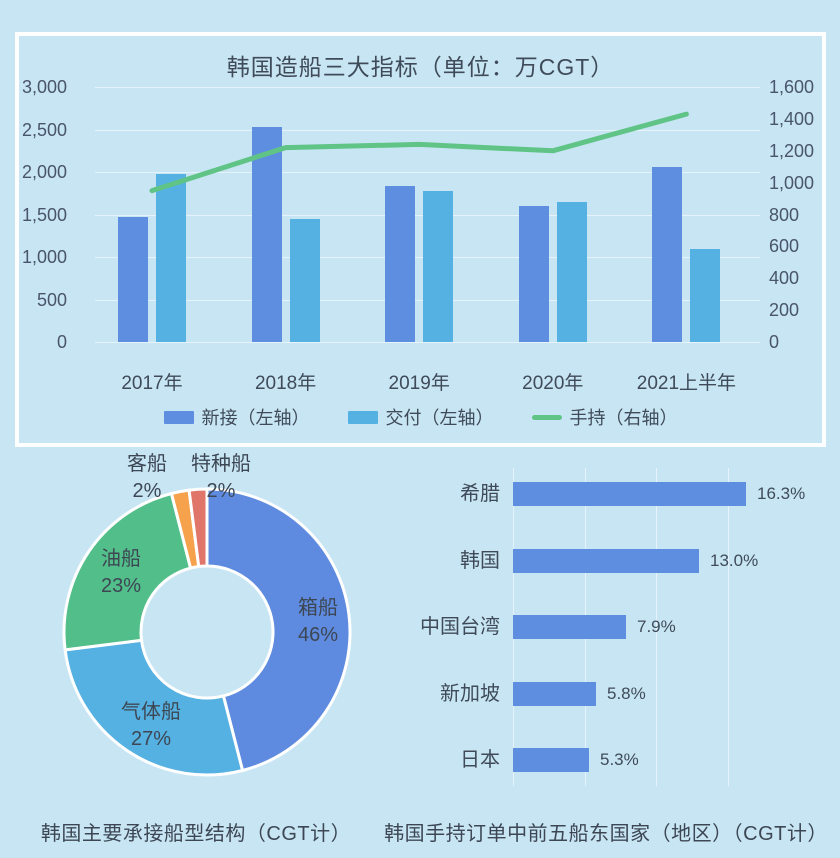 The image size is (840, 858). I want to click on donut-svg, so click(207, 632).